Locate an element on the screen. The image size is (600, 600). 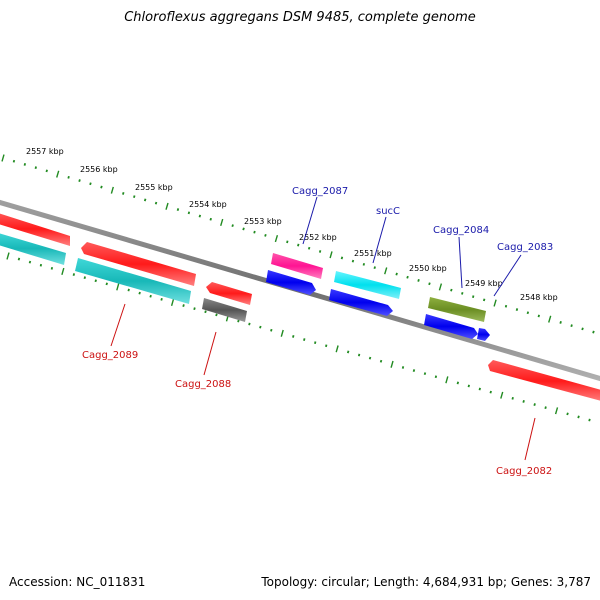
forward-strand-features is located at coordinates (243, 267).